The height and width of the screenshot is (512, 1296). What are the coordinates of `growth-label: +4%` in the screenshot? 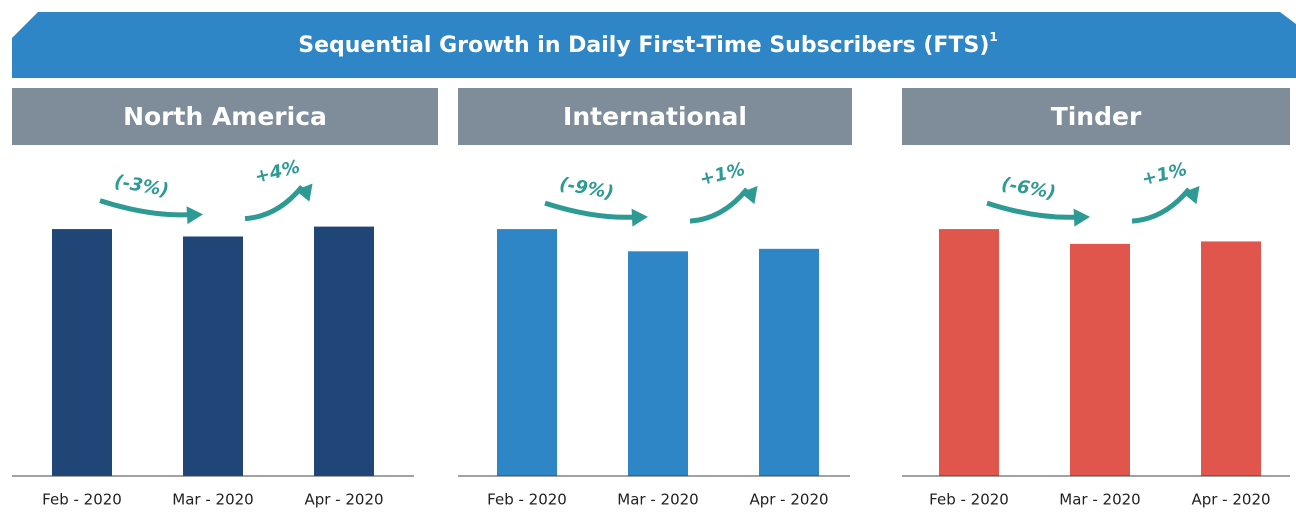 It's located at (277, 171).